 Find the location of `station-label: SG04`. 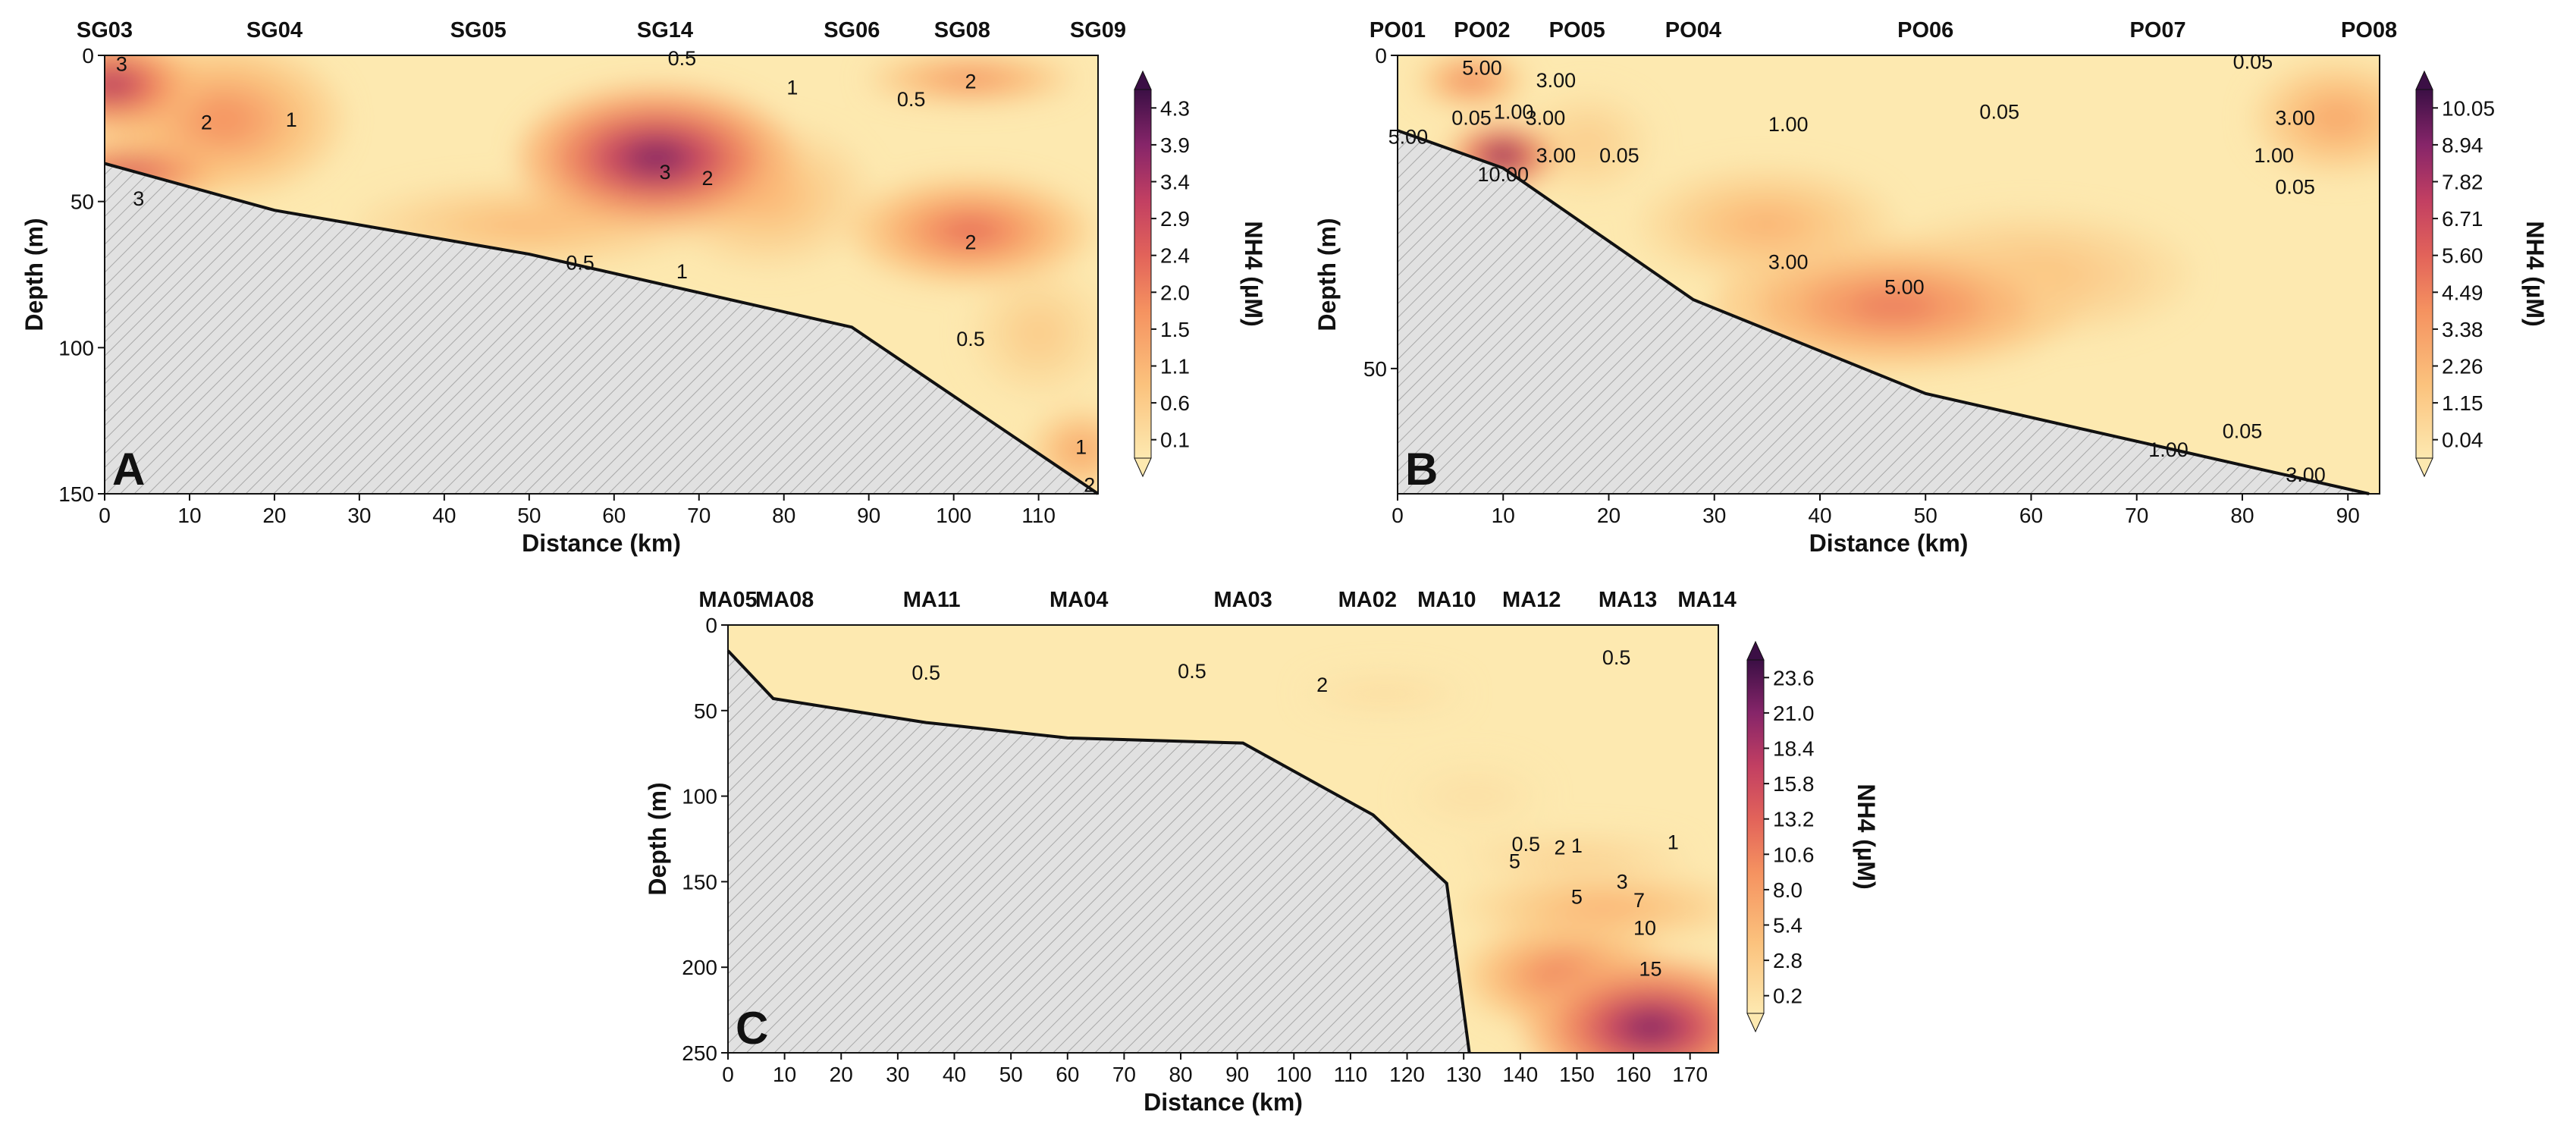

station-label: SG04 is located at coordinates (274, 30).